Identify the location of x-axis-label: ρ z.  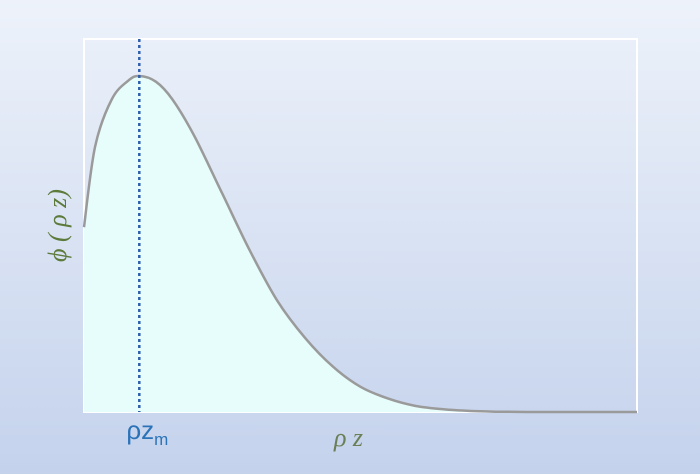
(348, 437).